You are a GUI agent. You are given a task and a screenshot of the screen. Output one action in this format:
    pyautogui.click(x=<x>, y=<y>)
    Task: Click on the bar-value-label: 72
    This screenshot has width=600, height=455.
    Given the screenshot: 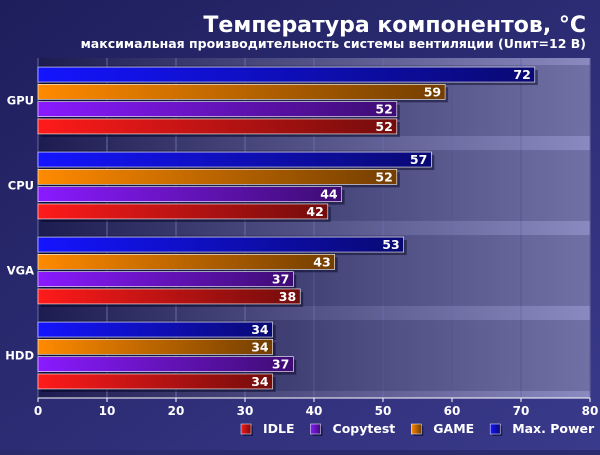 What is the action you would take?
    pyautogui.click(x=521, y=74)
    